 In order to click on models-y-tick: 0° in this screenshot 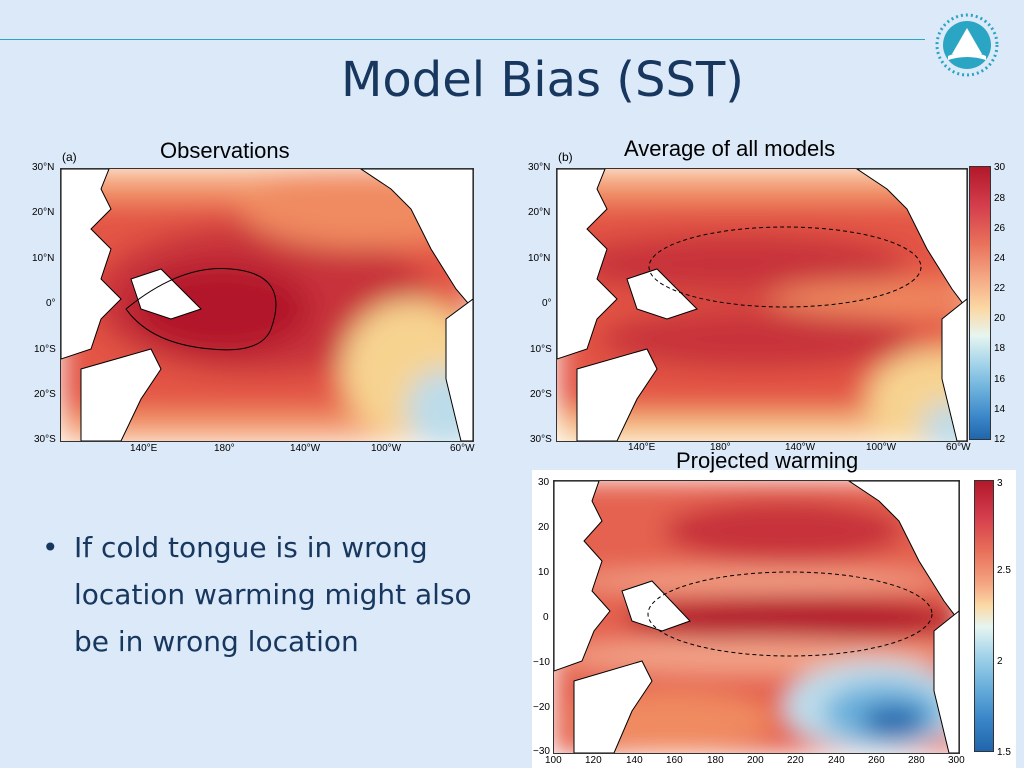, I will do `click(547, 303)`.